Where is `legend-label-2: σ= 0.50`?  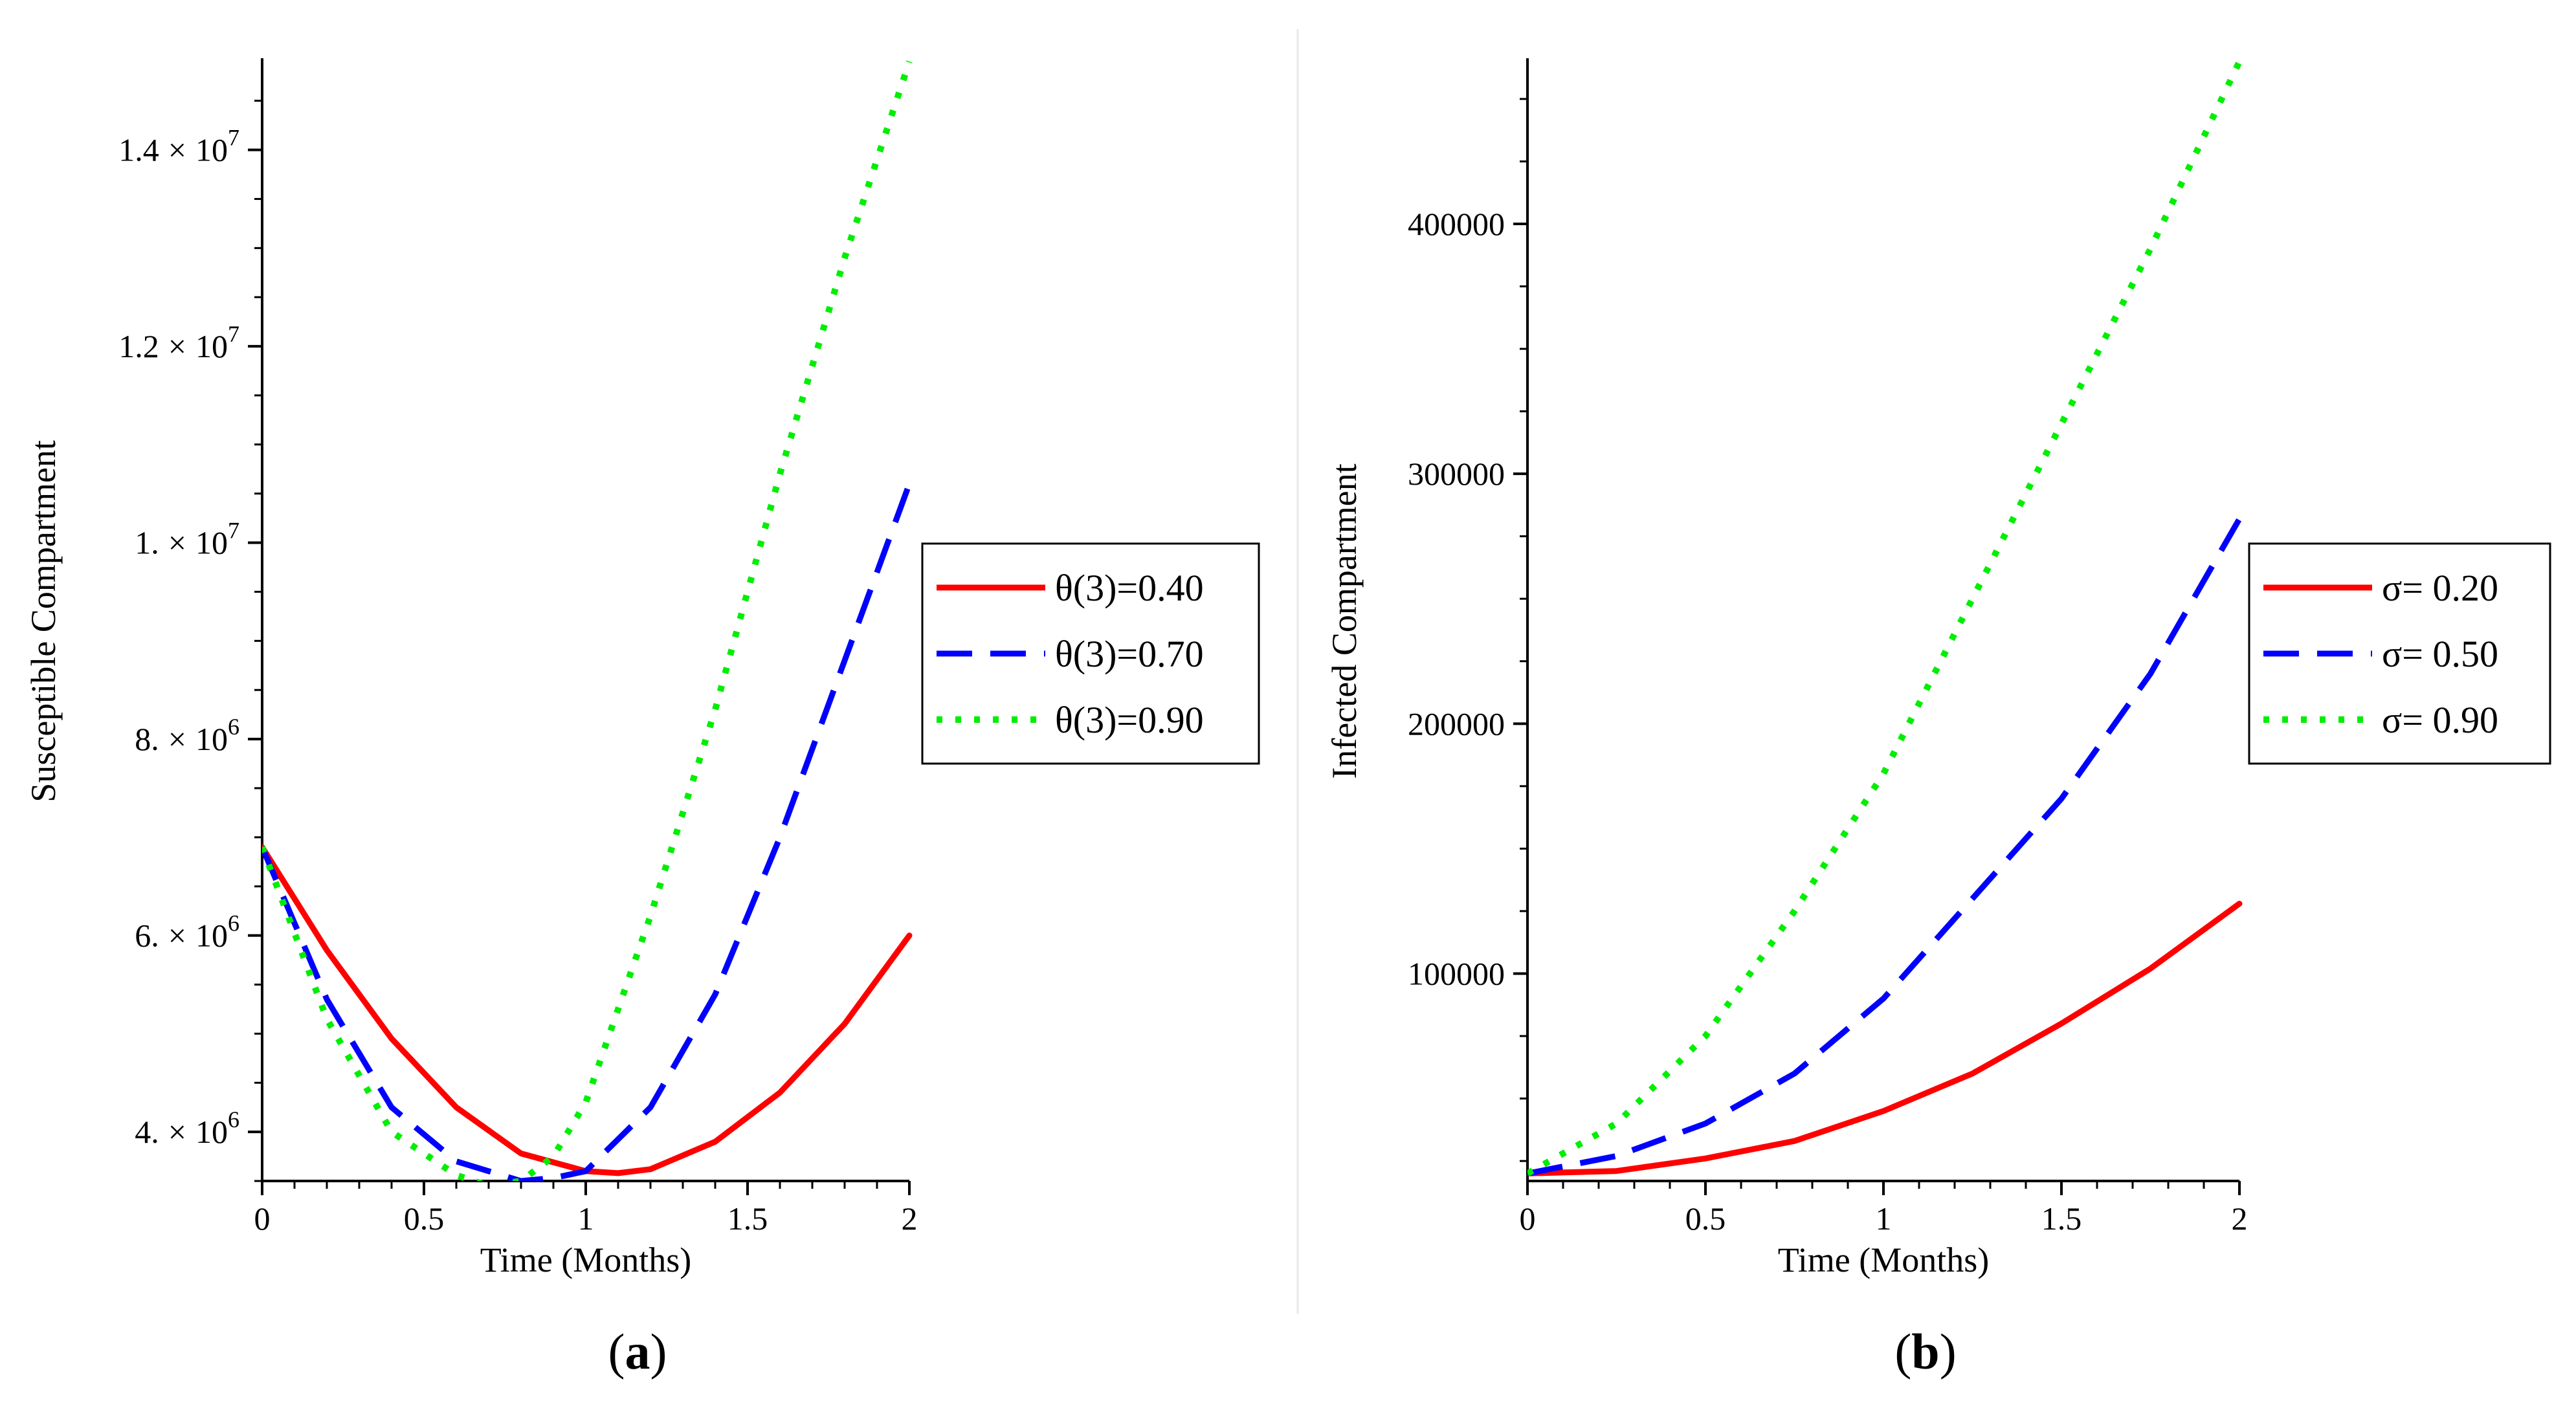
legend-label-2: σ= 0.50 is located at coordinates (2440, 654).